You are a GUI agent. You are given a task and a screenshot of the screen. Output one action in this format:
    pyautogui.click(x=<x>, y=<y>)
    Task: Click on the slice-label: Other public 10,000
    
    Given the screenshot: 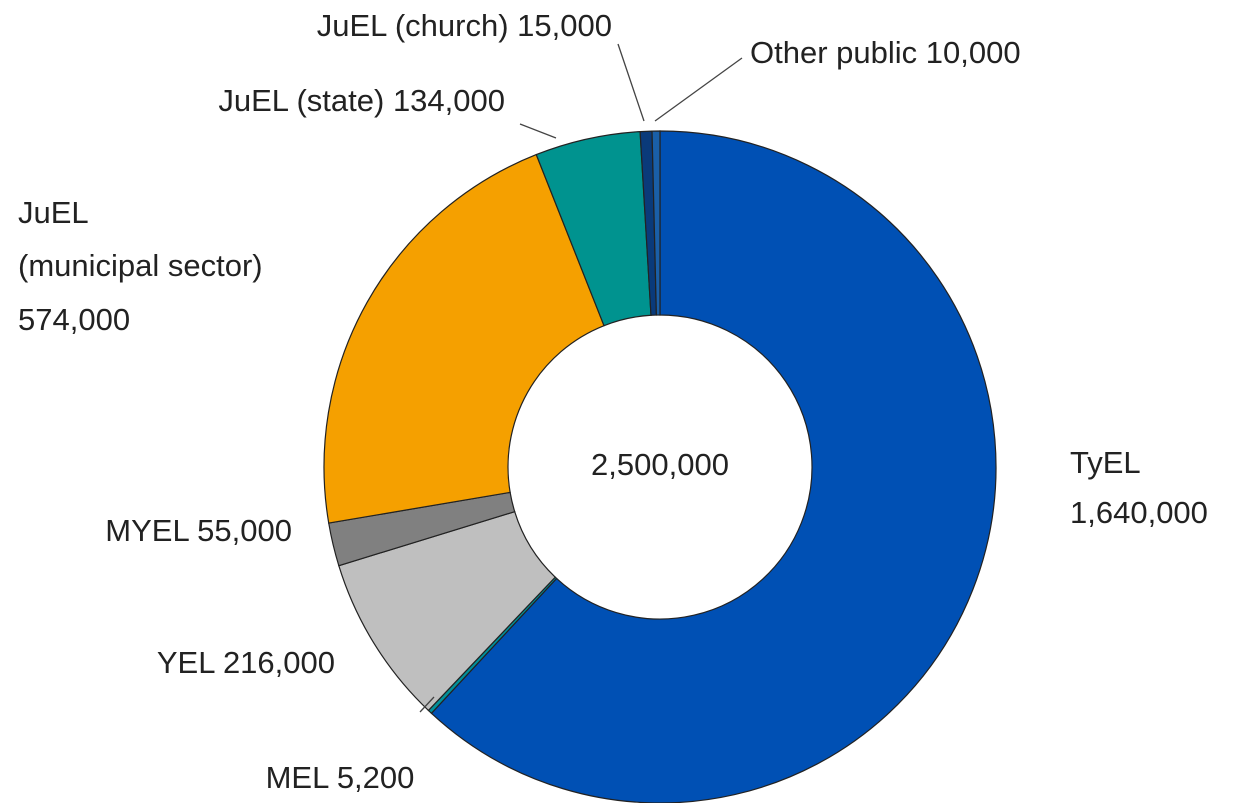 What is the action you would take?
    pyautogui.click(x=885, y=52)
    